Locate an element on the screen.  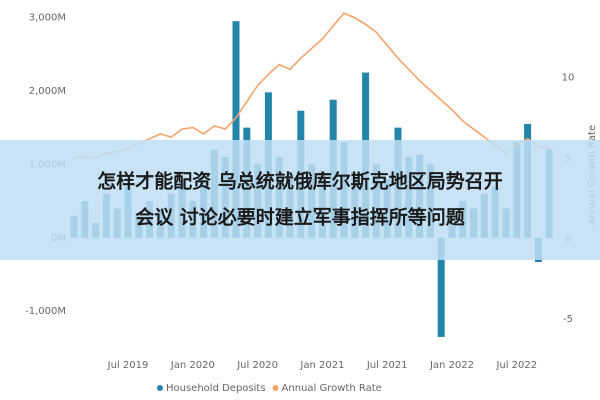
y2-tick-label: 10 is located at coordinates (568, 78).